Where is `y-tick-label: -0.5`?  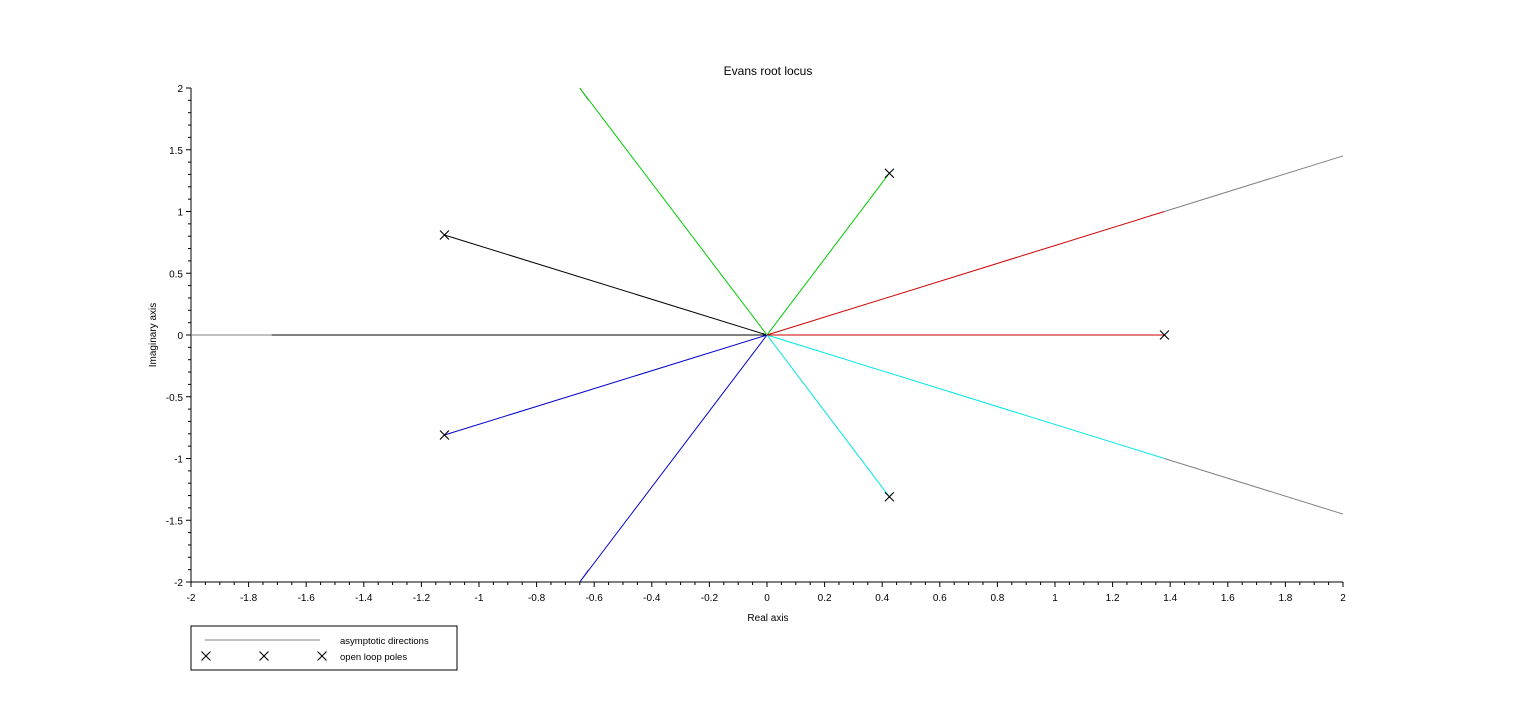
y-tick-label: -0.5 is located at coordinates (175, 398).